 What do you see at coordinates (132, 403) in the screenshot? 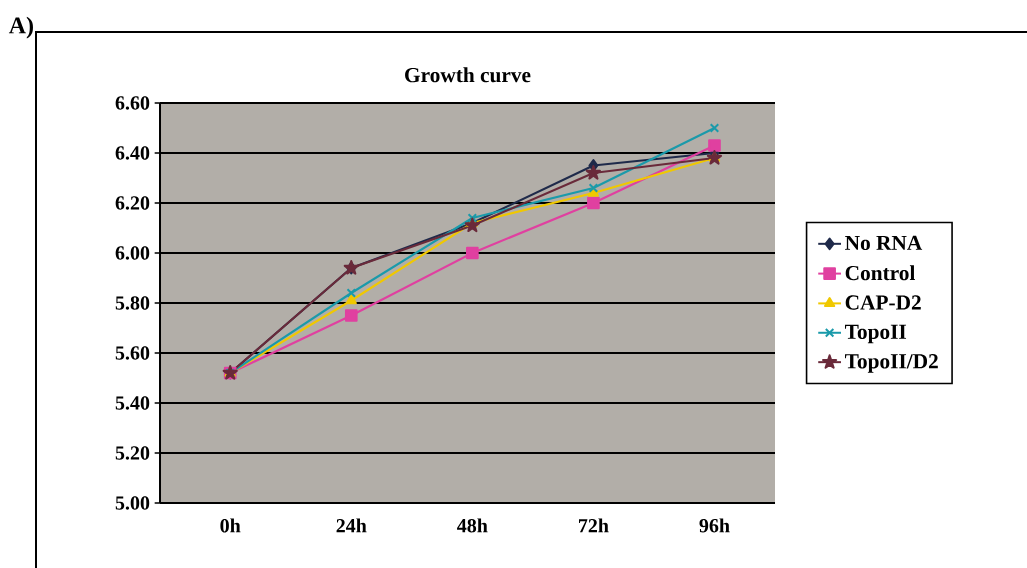
I see `y-tick-label: 5.40` at bounding box center [132, 403].